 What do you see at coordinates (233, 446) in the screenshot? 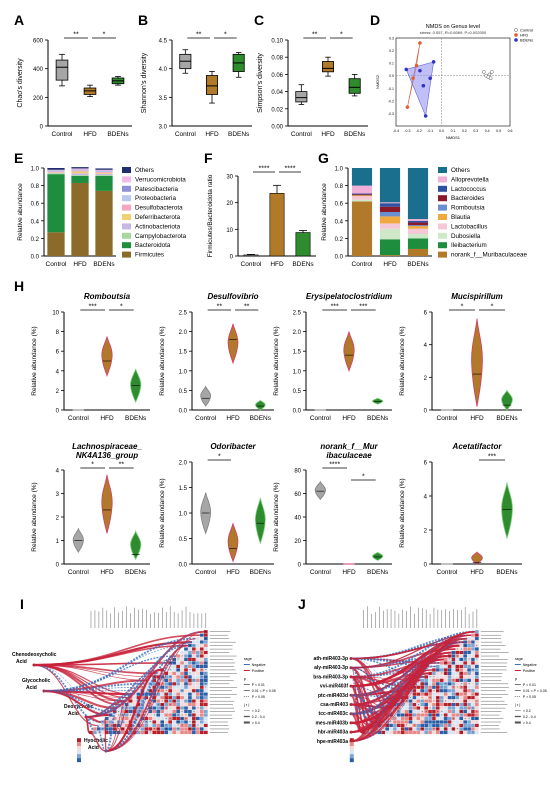
I see `chart-title: Odoribacter` at bounding box center [233, 446].